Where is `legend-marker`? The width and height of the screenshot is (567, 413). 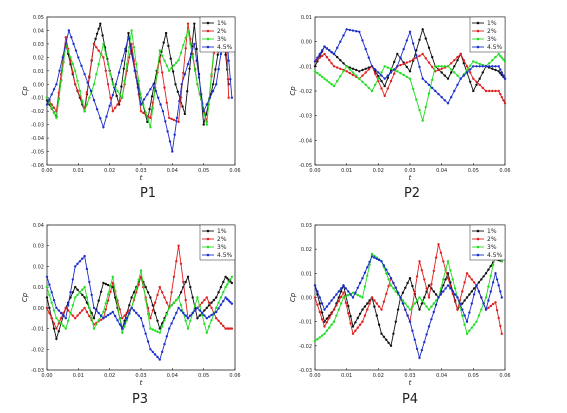 legend-marker is located at coordinates (478, 247).